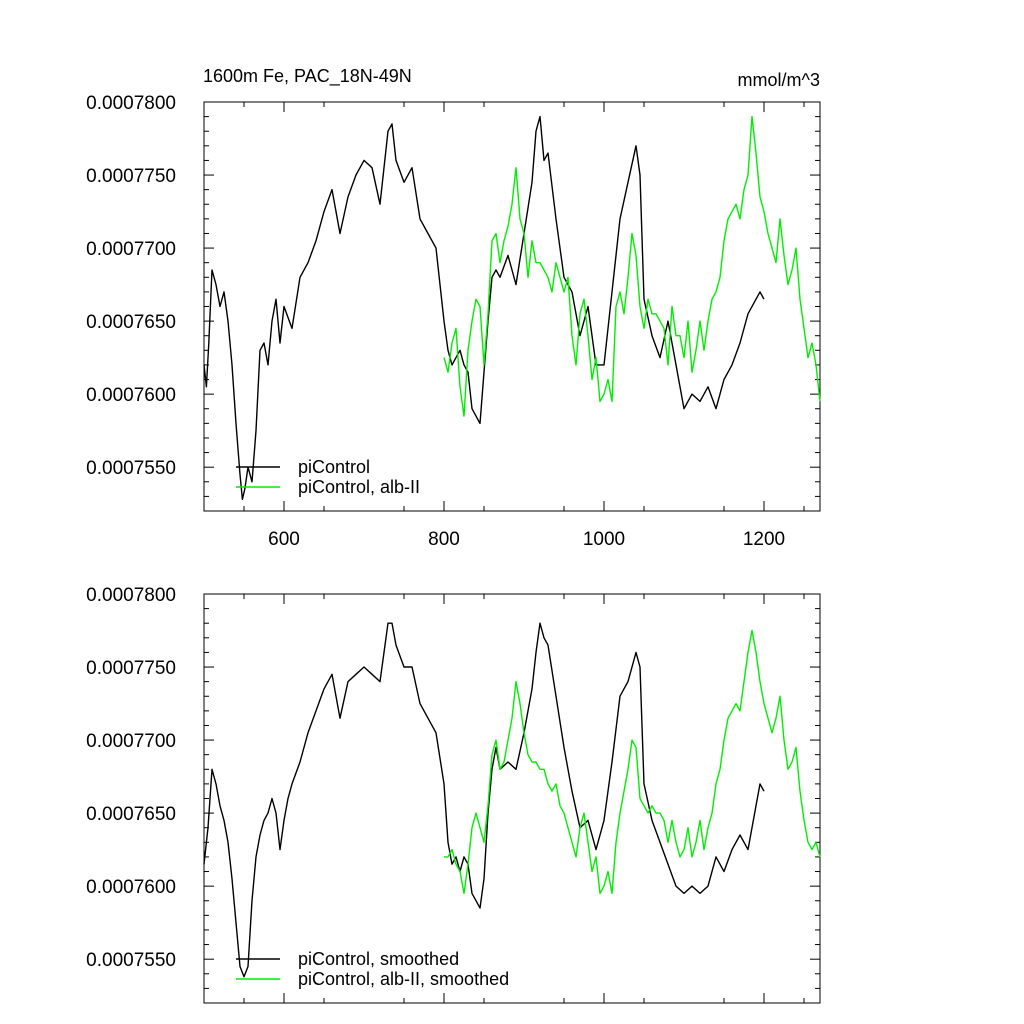  Describe the element at coordinates (284, 539) in the screenshot. I see `x-tick-label: 600` at that location.